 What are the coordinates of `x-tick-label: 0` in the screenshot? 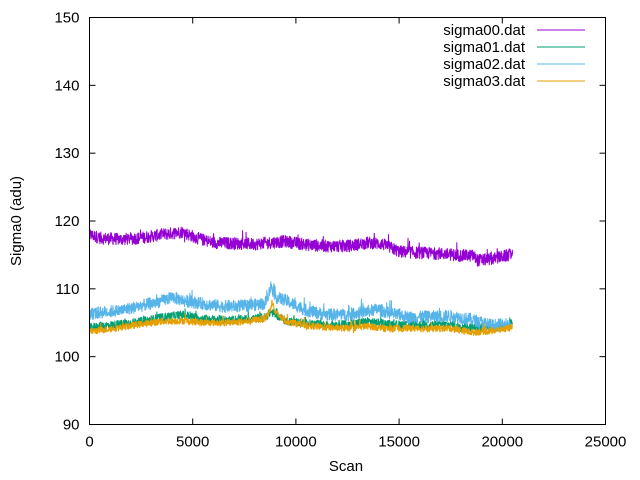 It's located at (89, 442).